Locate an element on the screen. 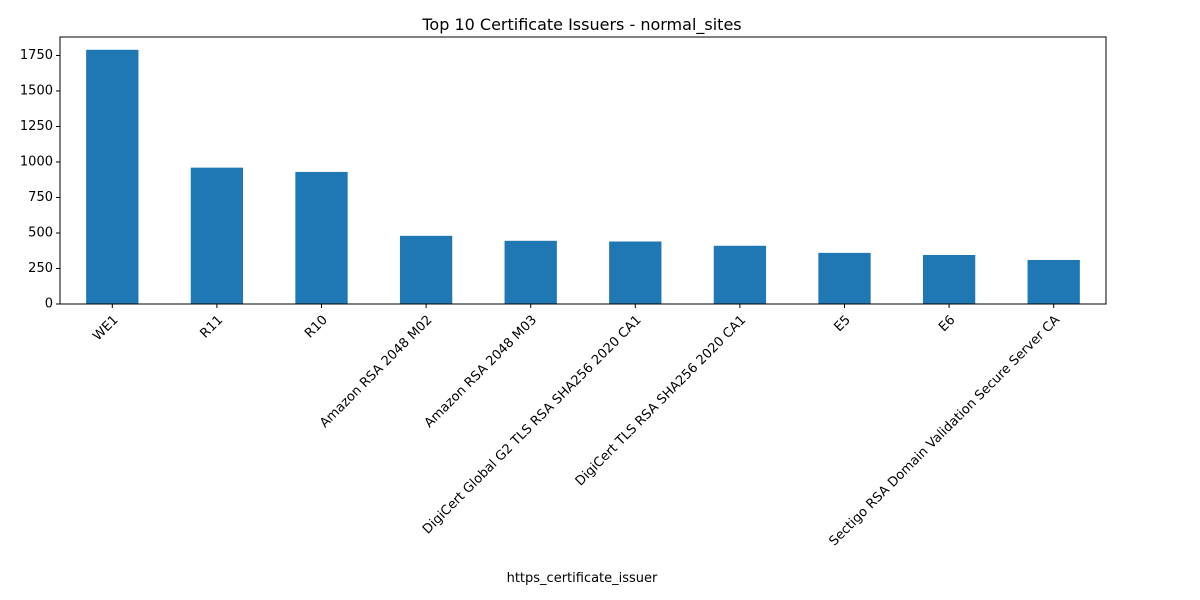 The width and height of the screenshot is (1200, 600). y-tick-label: 500 is located at coordinates (40, 232).